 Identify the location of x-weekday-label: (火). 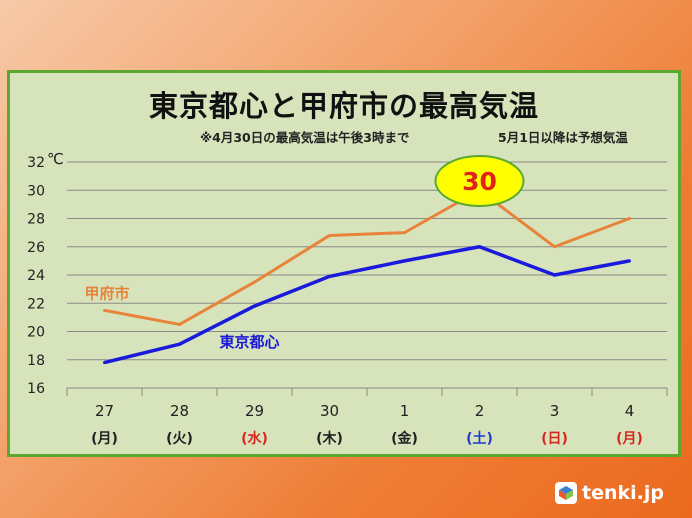
(179, 439).